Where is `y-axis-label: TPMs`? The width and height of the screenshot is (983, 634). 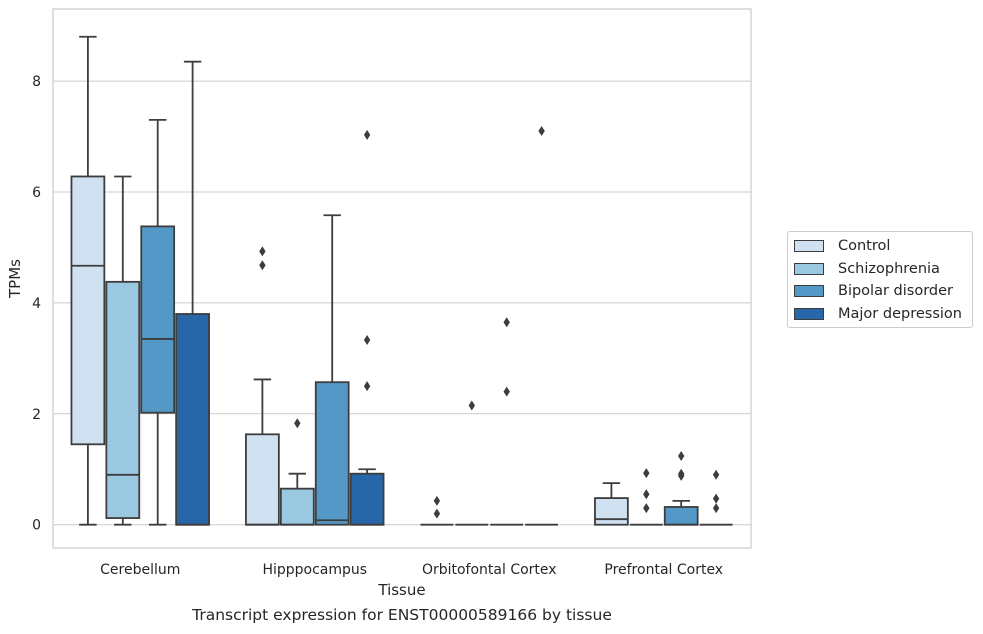
y-axis-label: TPMs is located at coordinates (15, 279).